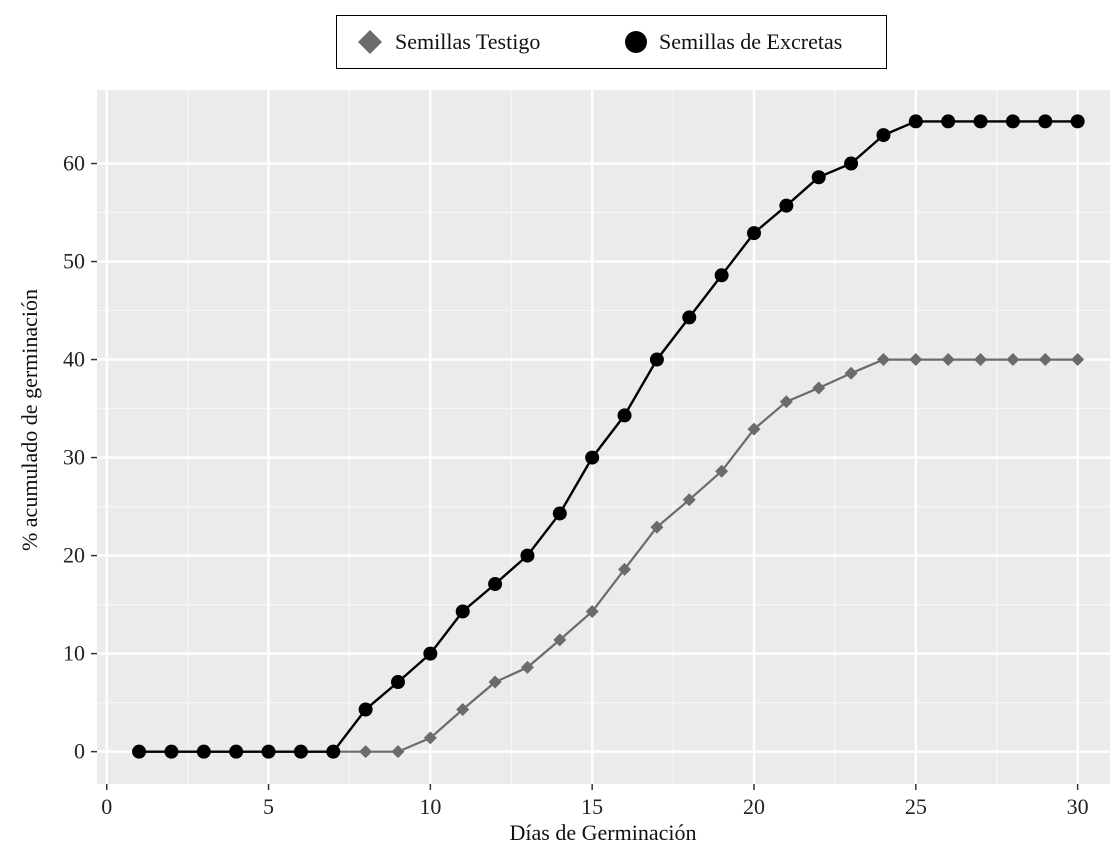 This screenshot has height=859, width=1117. What do you see at coordinates (29, 420) in the screenshot?
I see `y-axis-title: % acumulado de germinación` at bounding box center [29, 420].